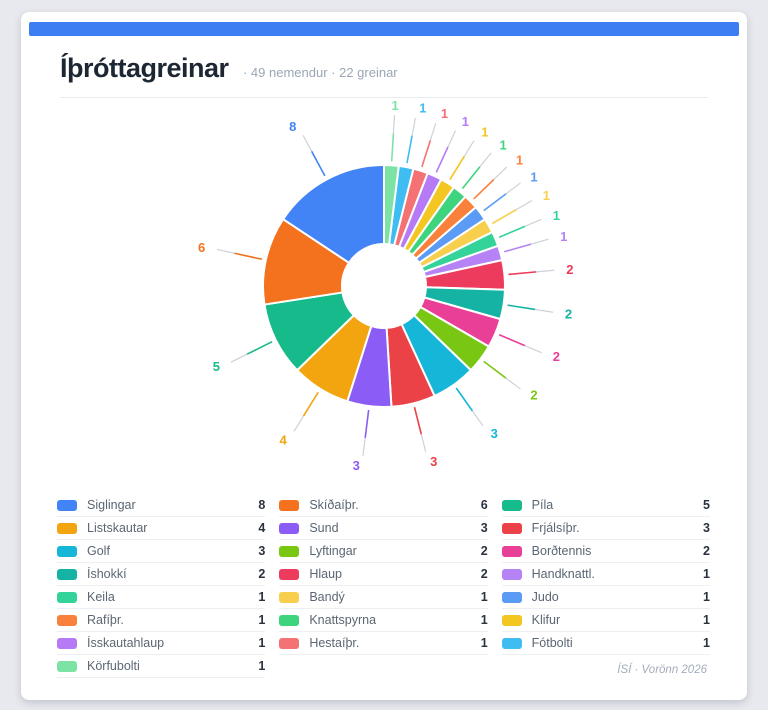 The width and height of the screenshot is (768, 710). What do you see at coordinates (383, 505) in the screenshot?
I see `legend-item-sk-a-r-: Skíðaíþr. 6` at bounding box center [383, 505].